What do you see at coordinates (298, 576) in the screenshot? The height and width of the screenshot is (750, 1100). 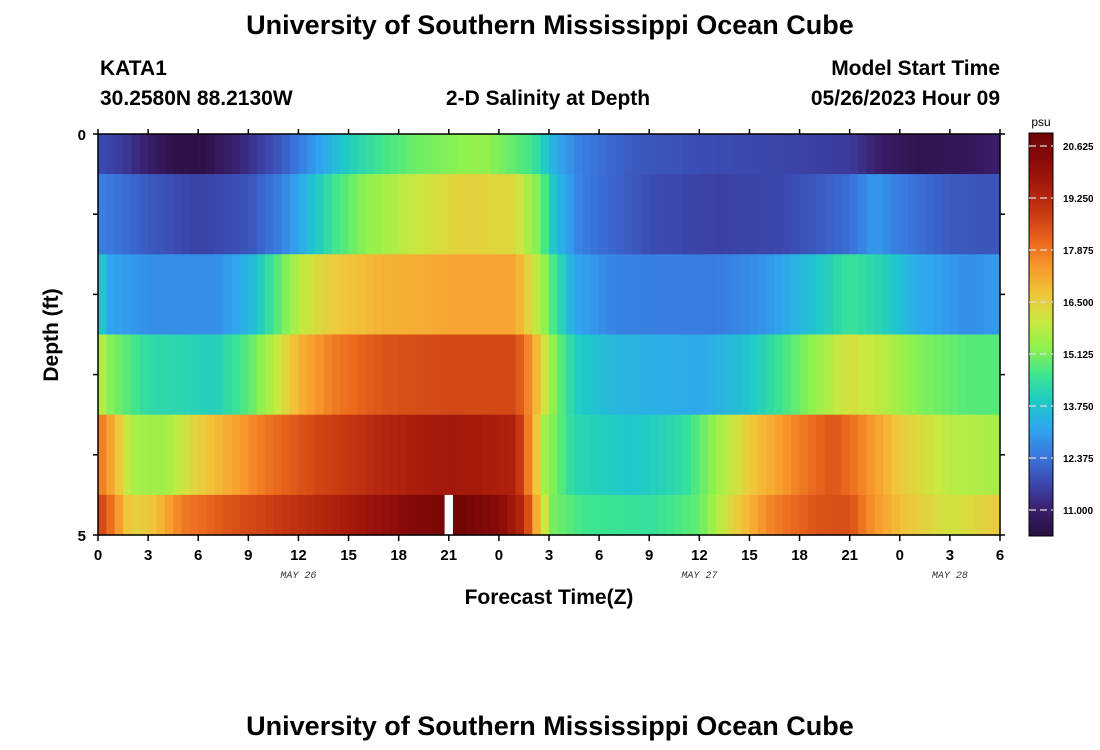 I see `date-label: MAY 26` at bounding box center [298, 576].